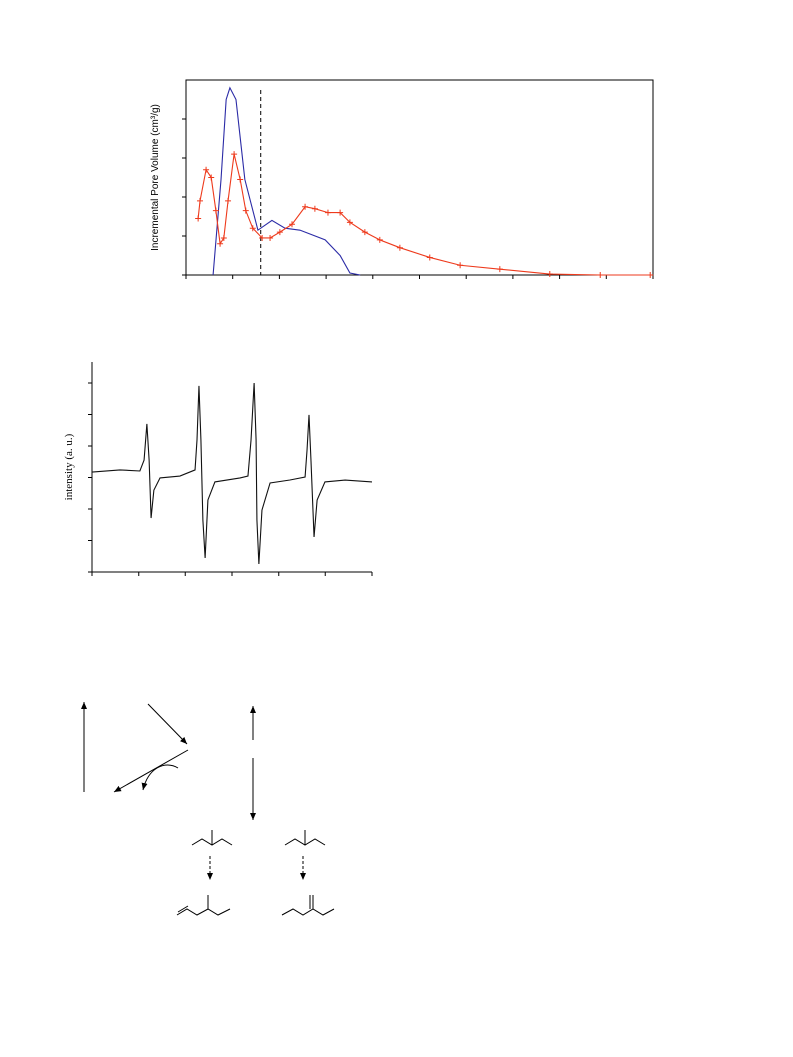 The height and width of the screenshot is (1057, 793). I want to click on plot-frame, so click(419, 177).